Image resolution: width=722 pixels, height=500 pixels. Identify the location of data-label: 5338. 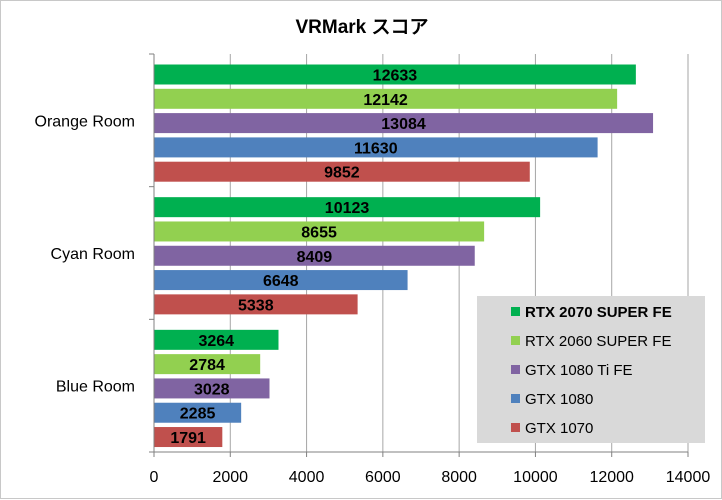
(256, 305).